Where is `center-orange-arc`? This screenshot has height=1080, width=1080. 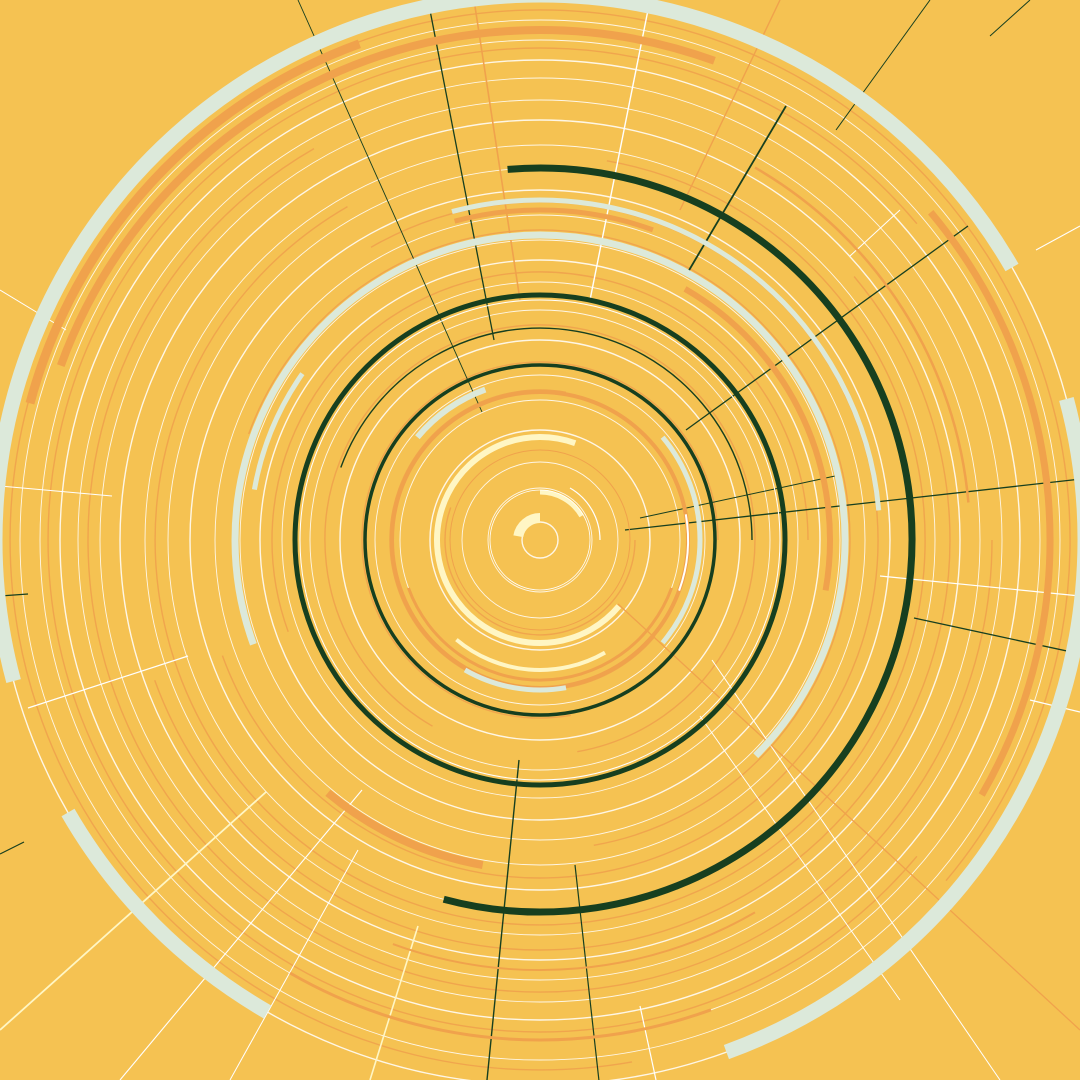 center-orange-arc is located at coordinates (540, 540).